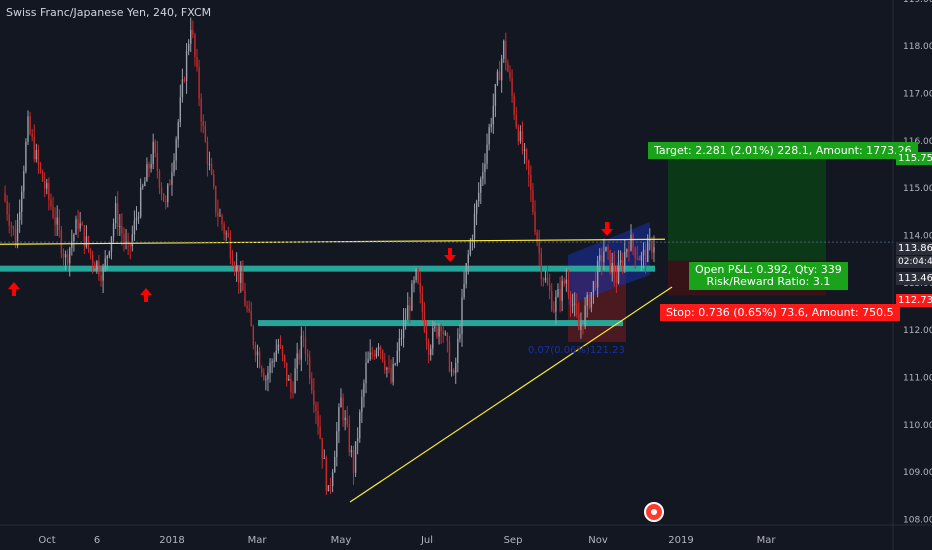 The width and height of the screenshot is (932, 550). Describe the element at coordinates (917, 331) in the screenshot. I see `y-tick-label: 112.000` at that location.